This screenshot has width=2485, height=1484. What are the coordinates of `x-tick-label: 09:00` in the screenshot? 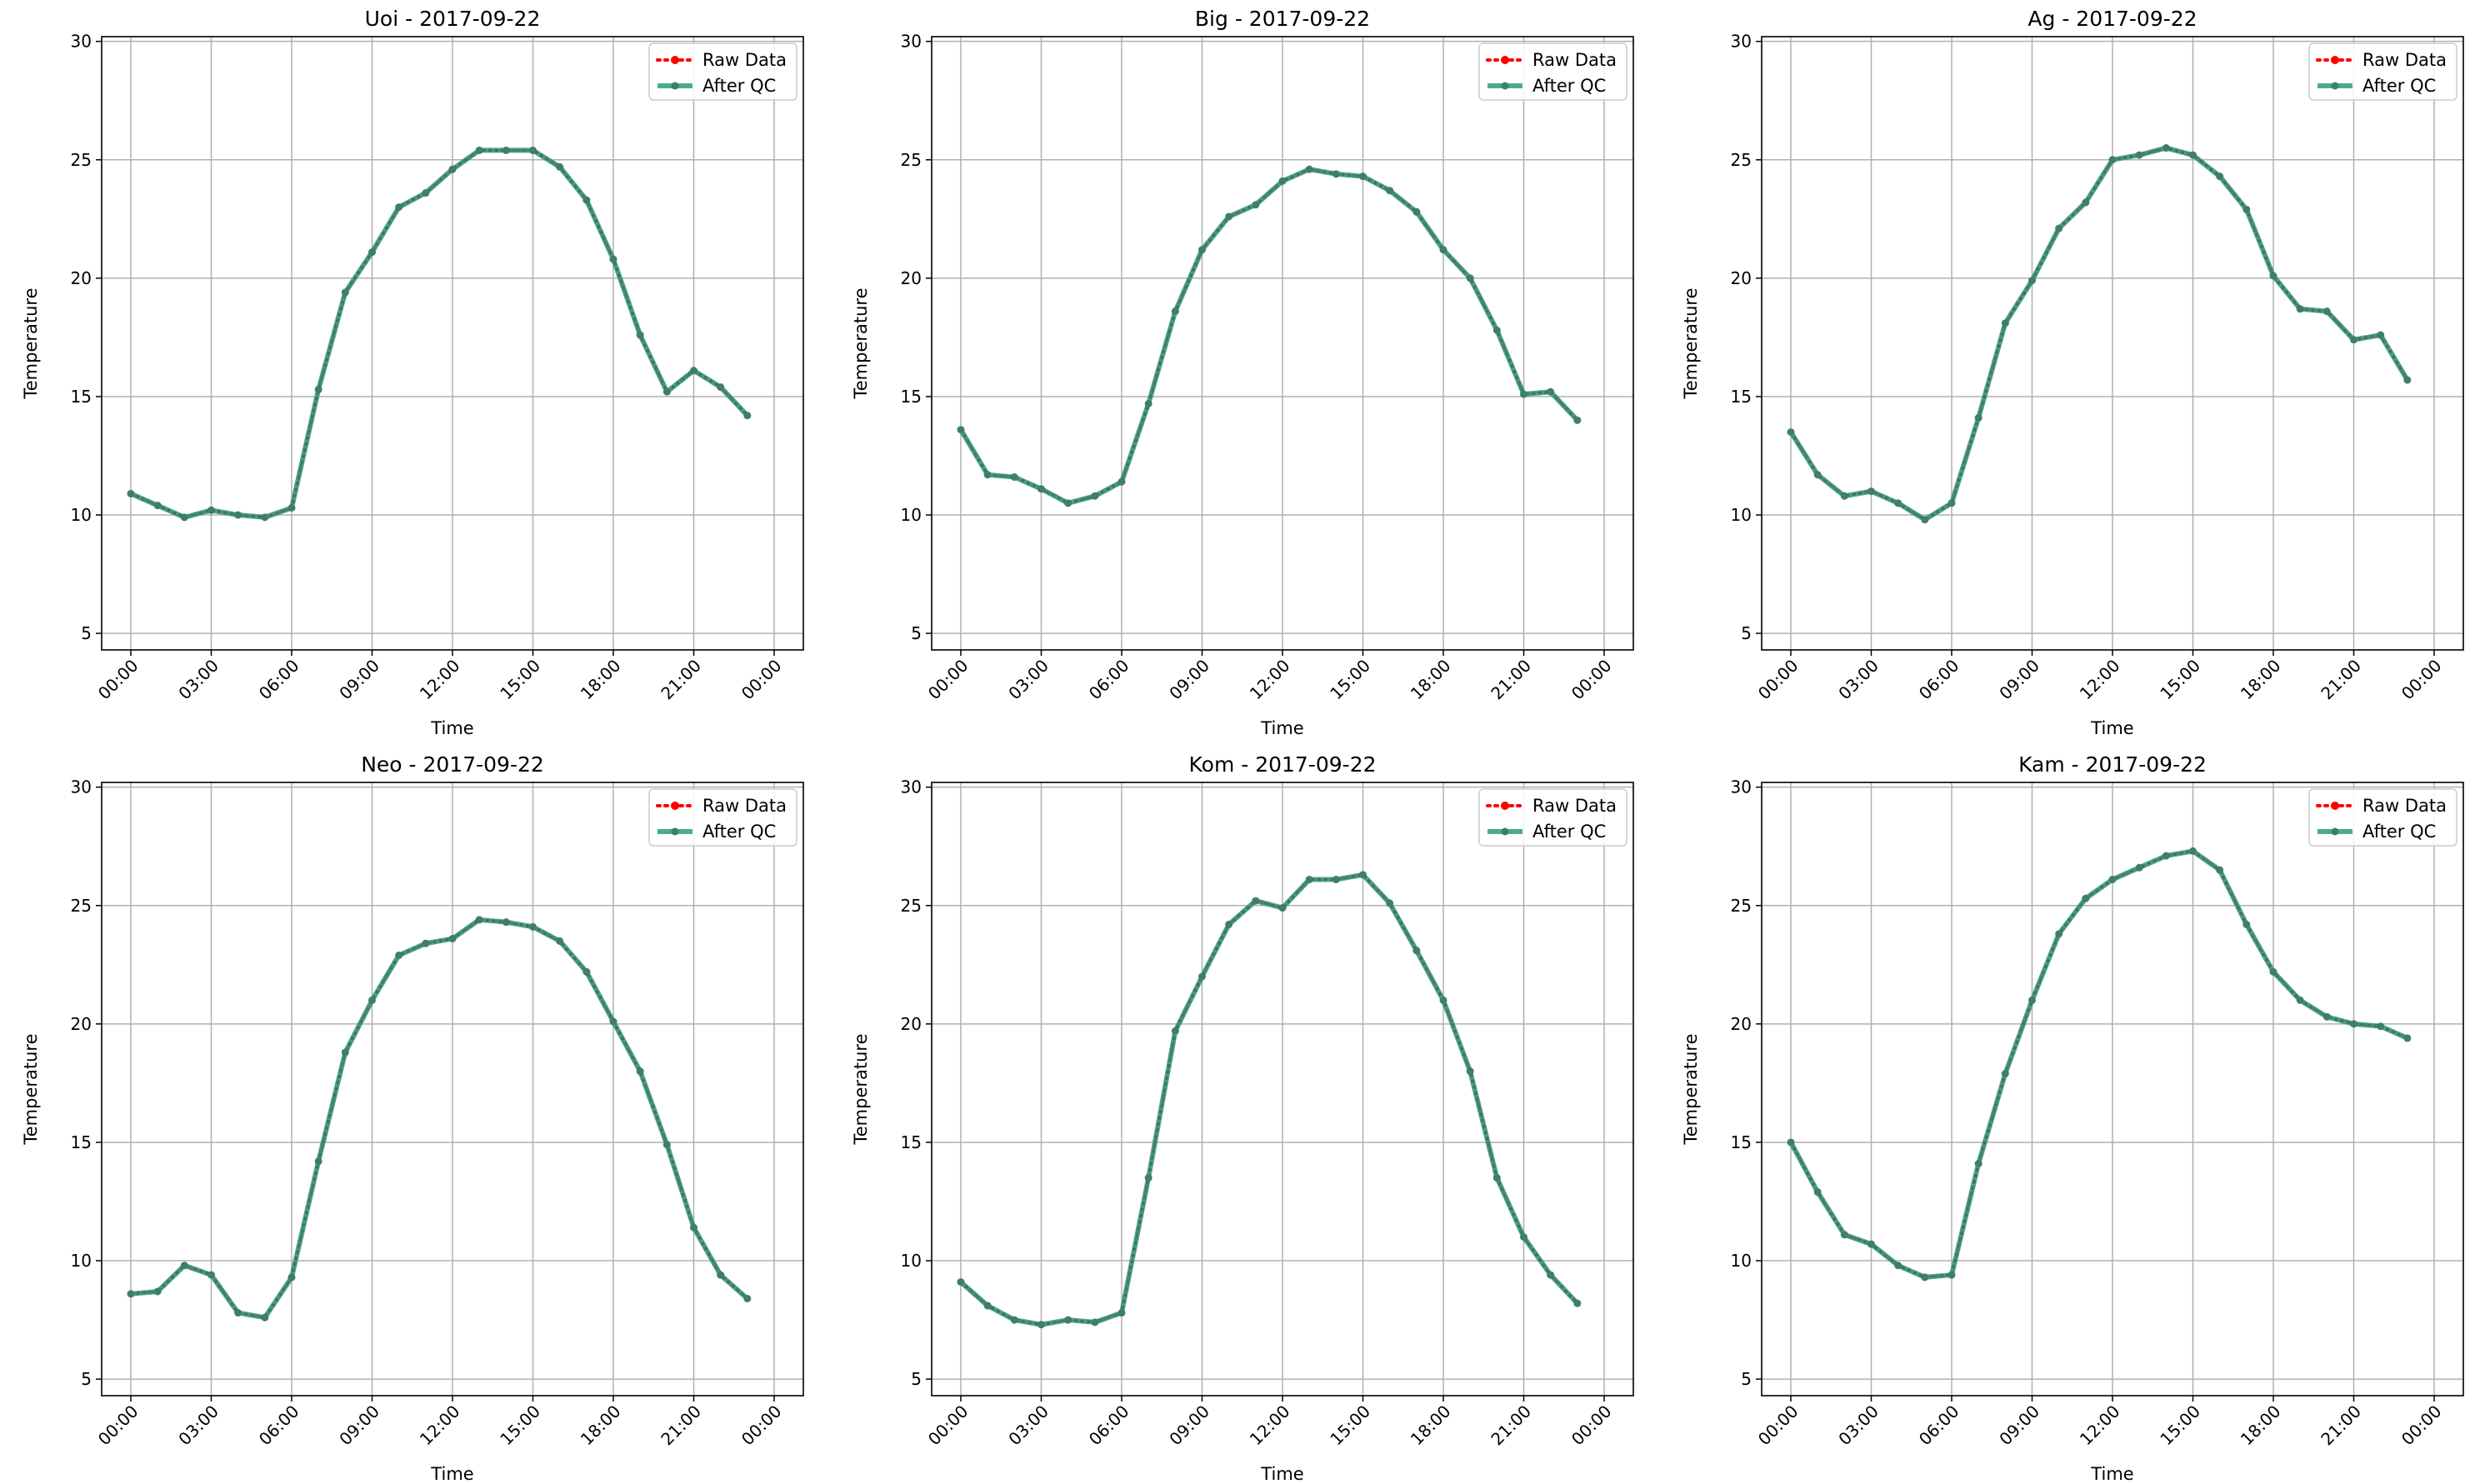 It's located at (359, 680).